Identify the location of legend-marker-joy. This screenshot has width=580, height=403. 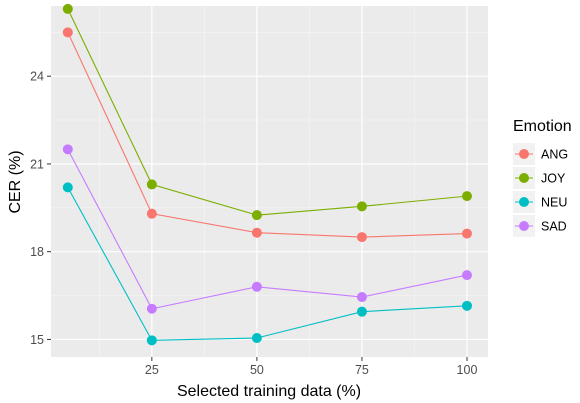
(524, 178).